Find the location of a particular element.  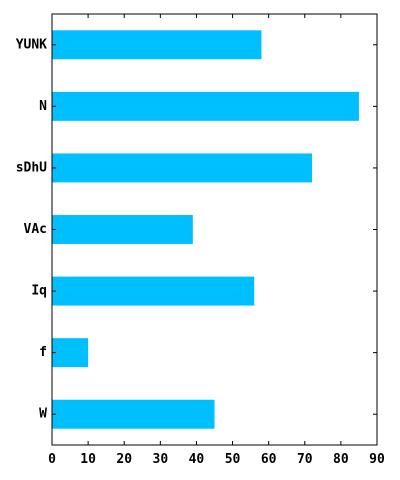

x-tick-label: 70 is located at coordinates (305, 459).